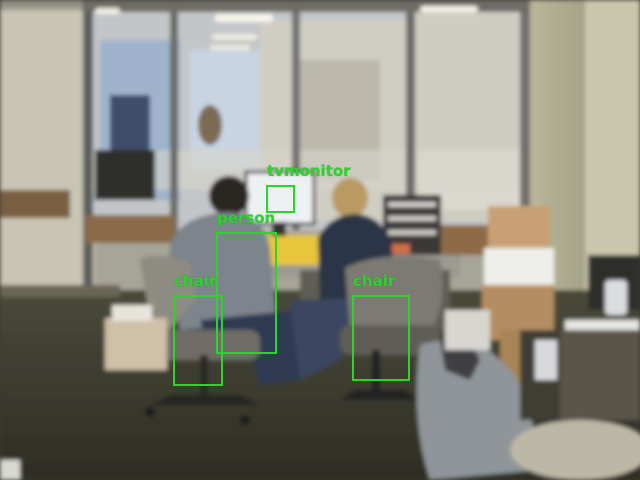 Image resolution: width=640 pixels, height=480 pixels. Describe the element at coordinates (246, 218) in the screenshot. I see `person-label: person` at that location.